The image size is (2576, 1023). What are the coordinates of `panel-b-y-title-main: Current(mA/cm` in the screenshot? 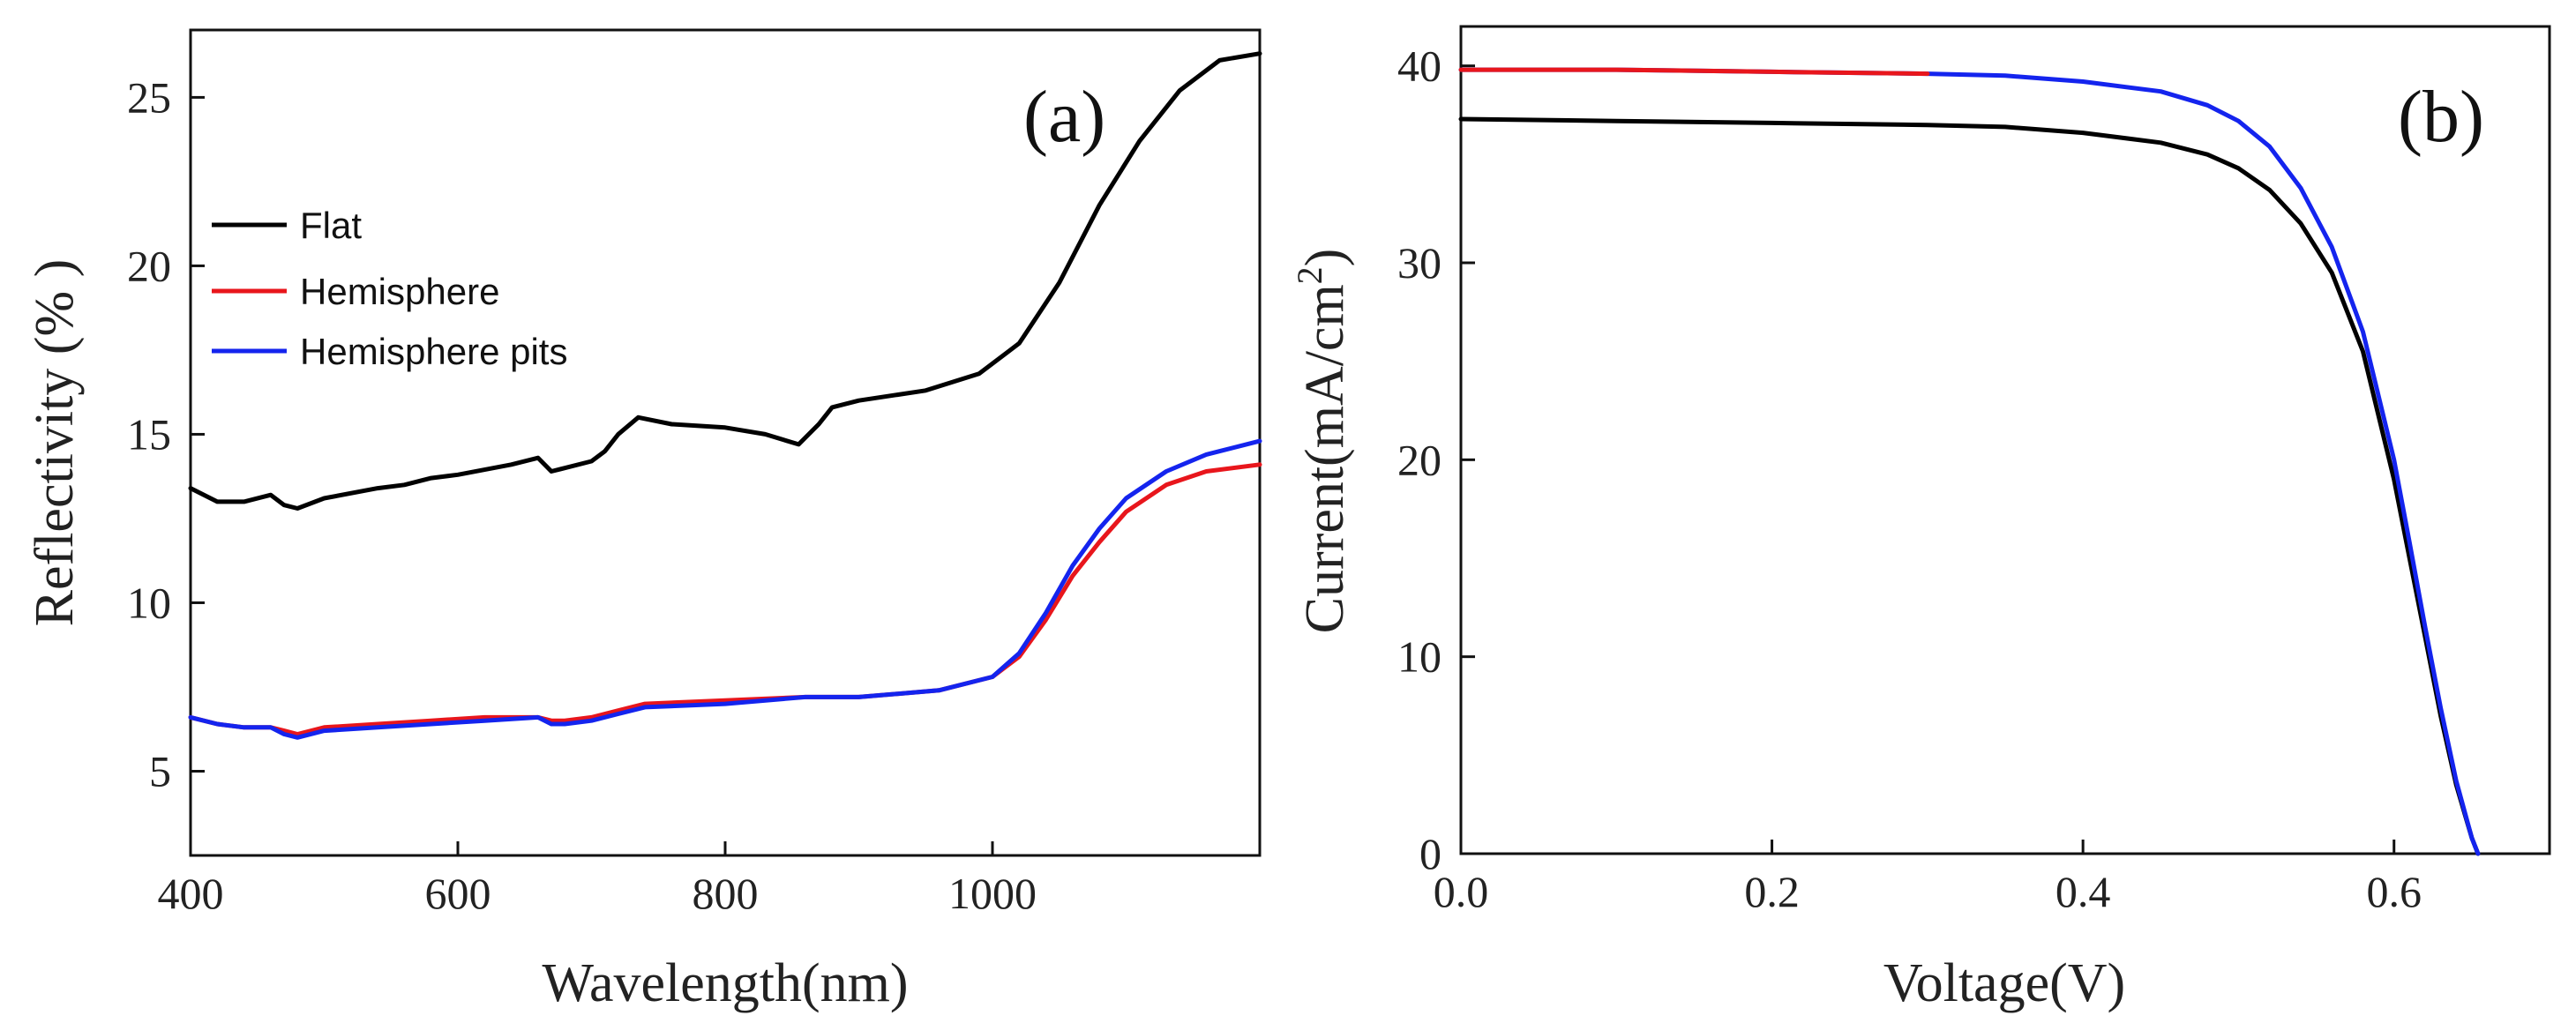 It's located at (1325, 459).